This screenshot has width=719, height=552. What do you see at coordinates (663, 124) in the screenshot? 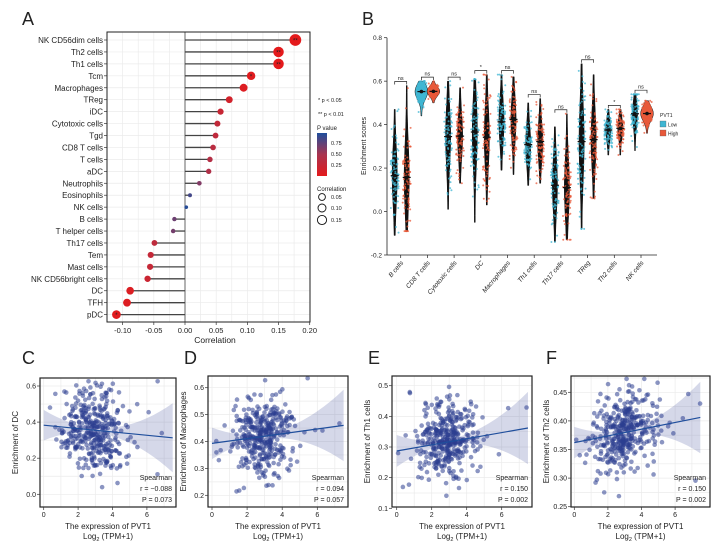
I see `legend-swatch` at bounding box center [663, 124].